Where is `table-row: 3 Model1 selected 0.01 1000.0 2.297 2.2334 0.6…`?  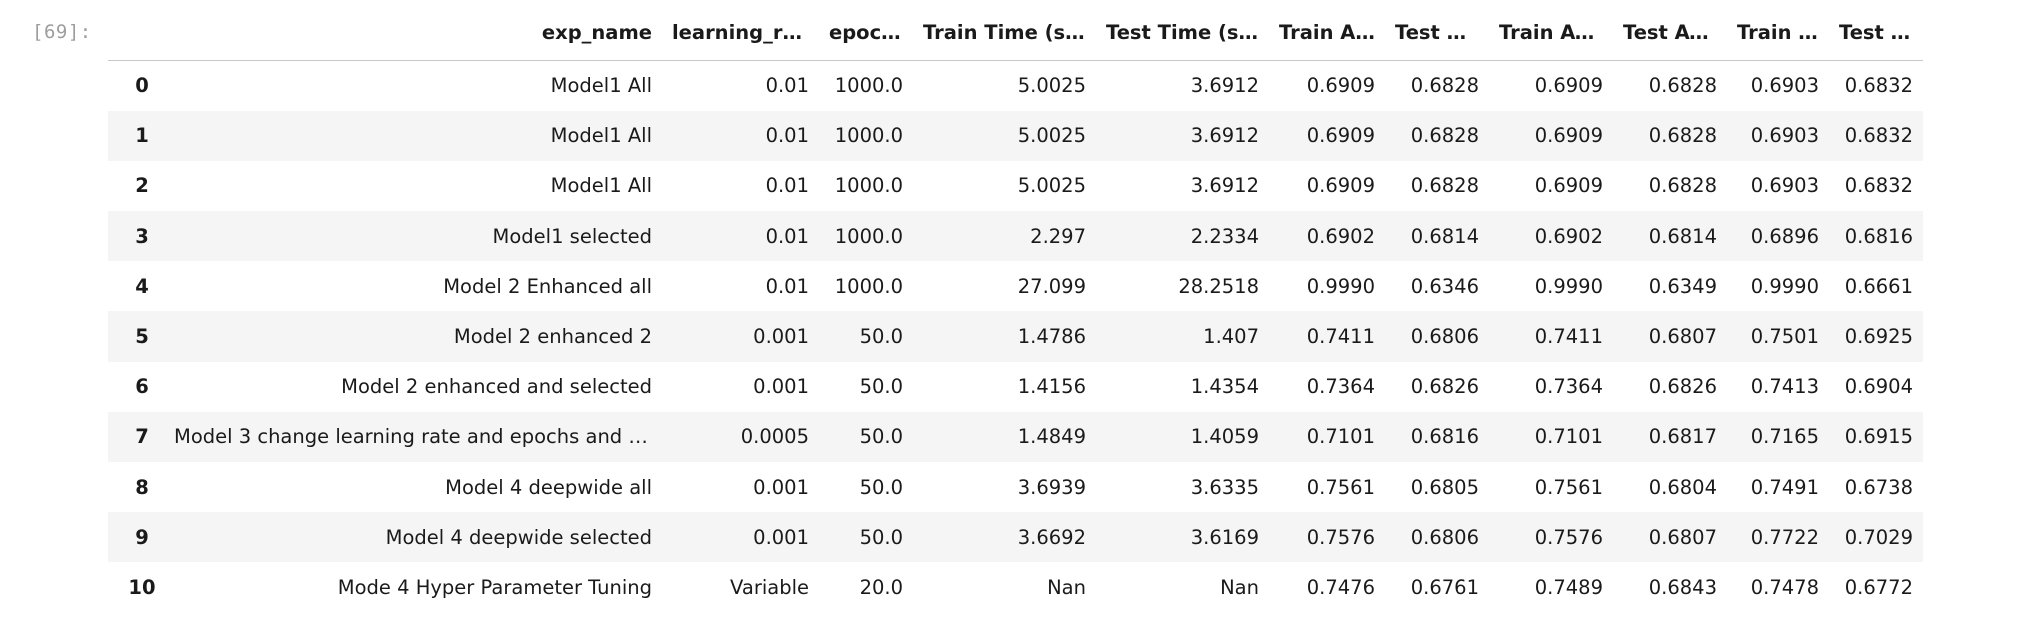
table-row: 3 Model1 selected 0.01 1000.0 2.297 2.2334 0.6… is located at coordinates (1015, 236).